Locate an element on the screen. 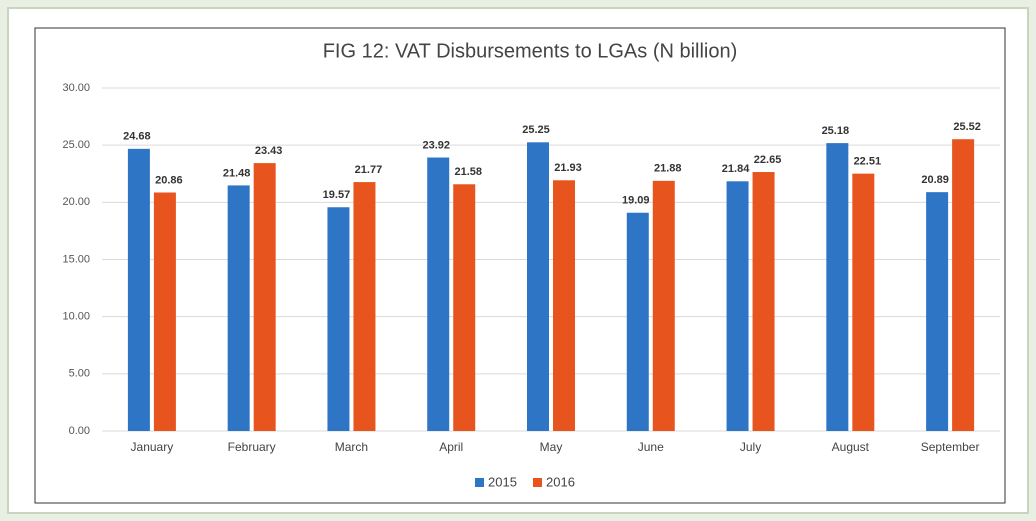 The image size is (1036, 521). x-tick-label: February is located at coordinates (252, 447).